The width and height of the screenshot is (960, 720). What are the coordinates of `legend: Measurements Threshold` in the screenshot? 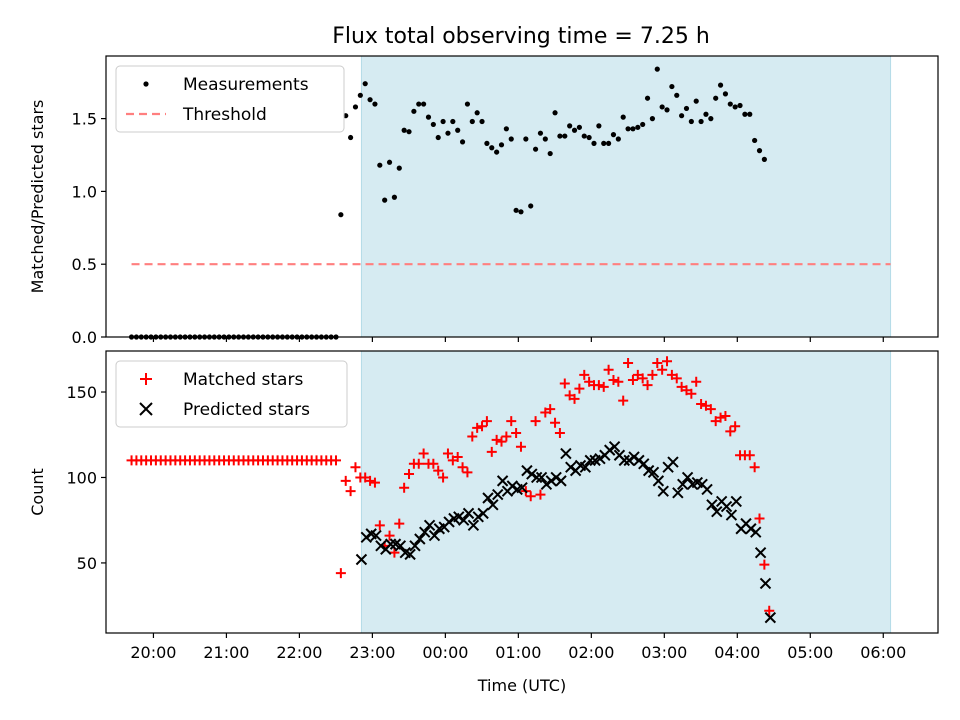 It's located at (230, 99).